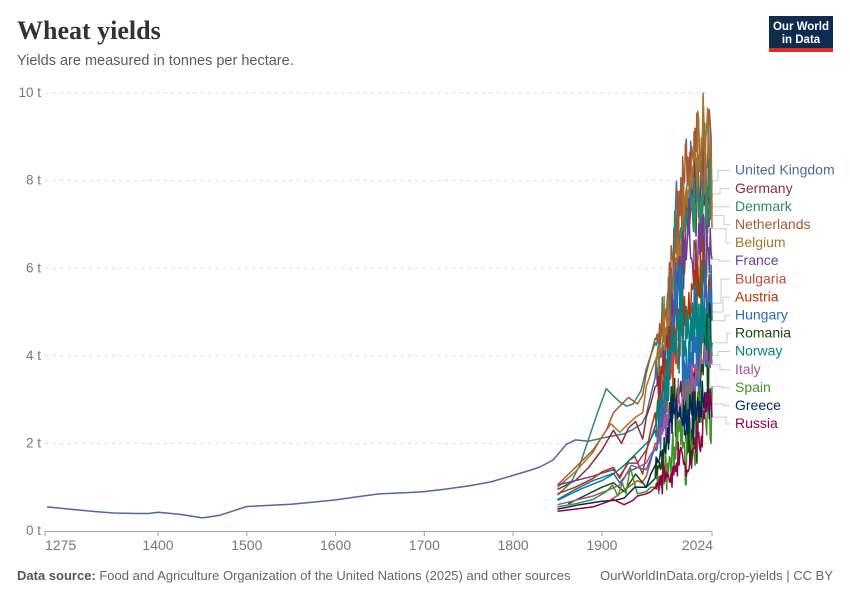 This screenshot has height=605, width=850. What do you see at coordinates (335, 545) in the screenshot?
I see `svg-text: 1600` at bounding box center [335, 545].